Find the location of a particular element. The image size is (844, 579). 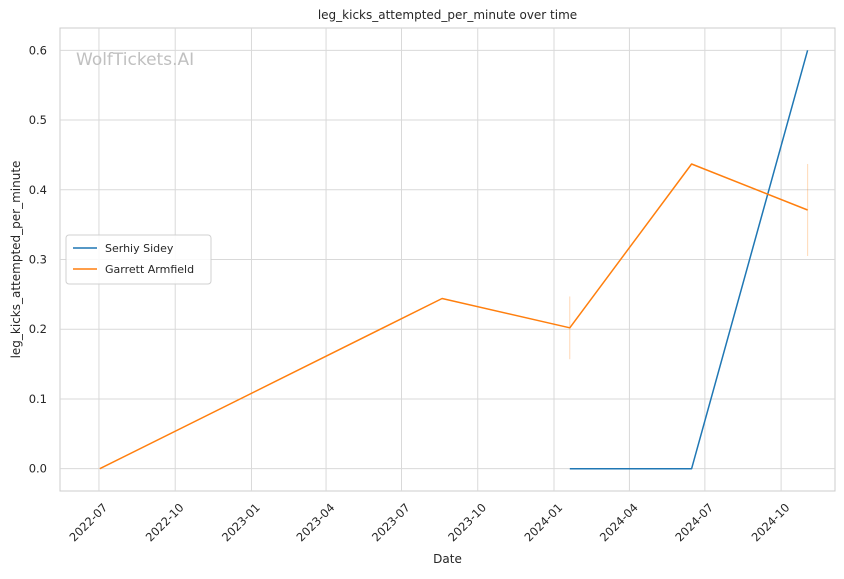

legend-label: Serhiy Sidey is located at coordinates (139, 248).